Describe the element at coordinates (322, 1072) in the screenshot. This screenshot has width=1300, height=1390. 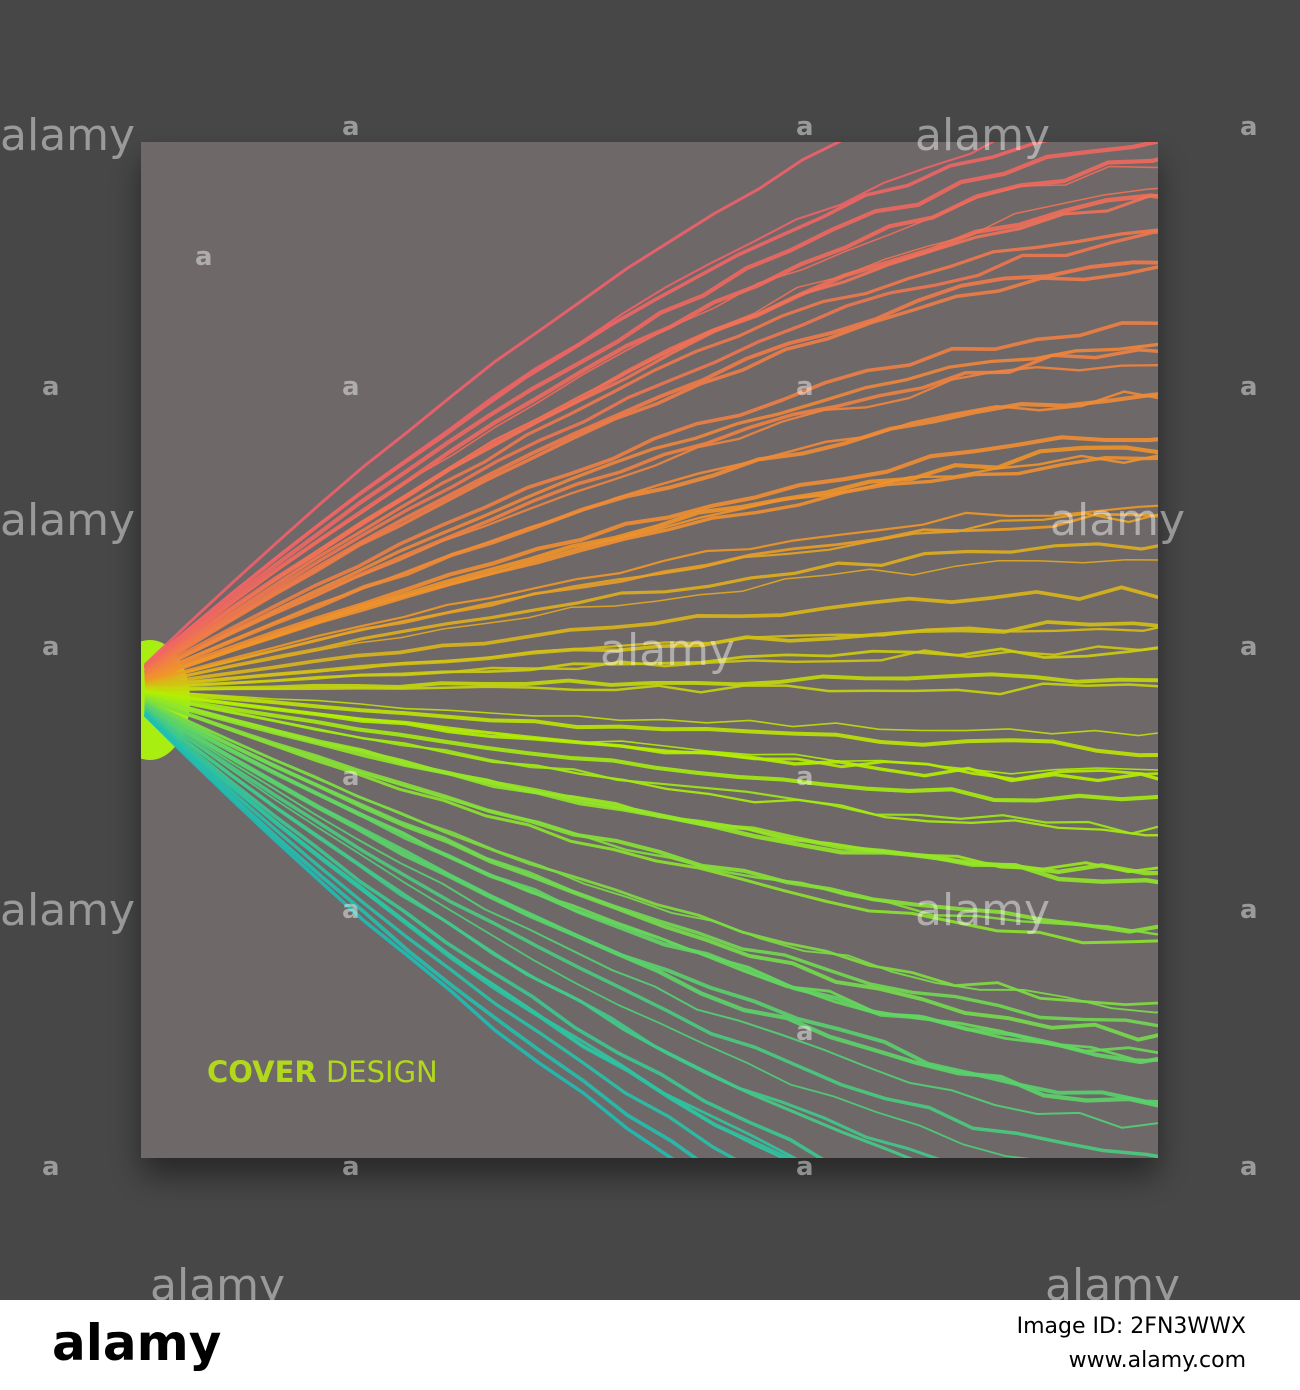
I see `cover-title: COVER DESIGN` at that location.